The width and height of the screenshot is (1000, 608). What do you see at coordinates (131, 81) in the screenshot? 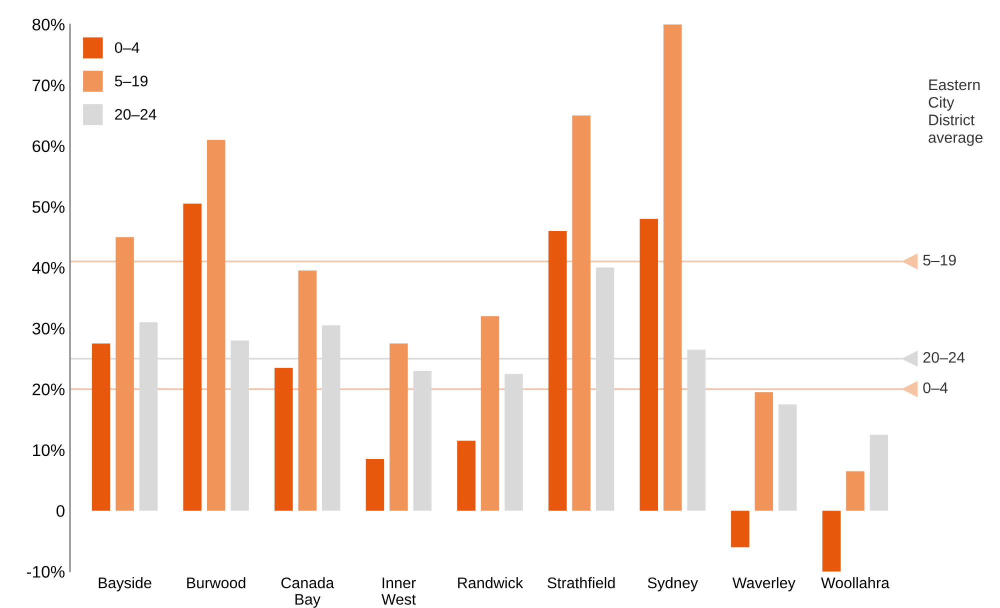
I see `legend-label: 5–19` at bounding box center [131, 81].